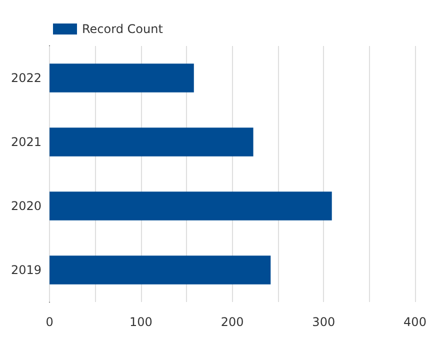  I want to click on legend-label: Record Count, so click(123, 29).